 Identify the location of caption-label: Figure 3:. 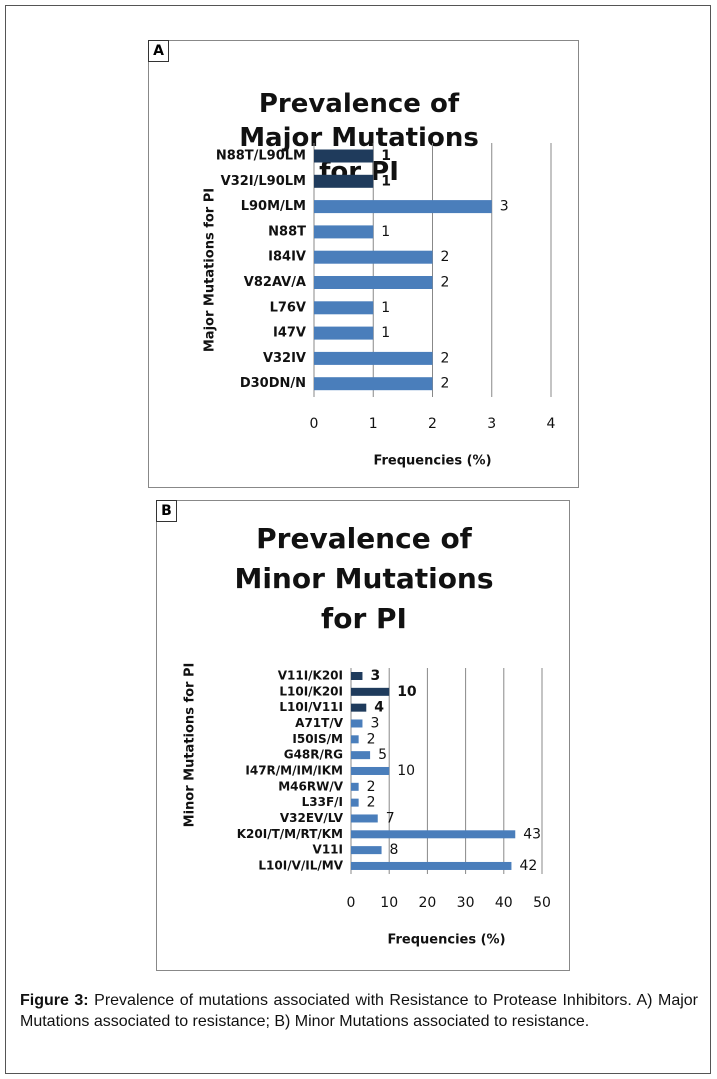
(54, 1000).